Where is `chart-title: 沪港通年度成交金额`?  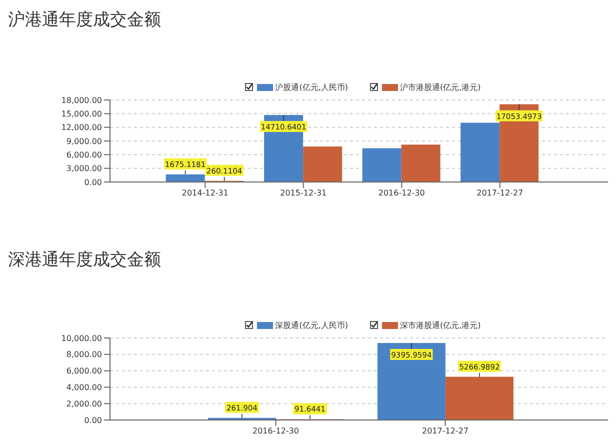 chart-title: 沪港通年度成交金额 is located at coordinates (84, 20).